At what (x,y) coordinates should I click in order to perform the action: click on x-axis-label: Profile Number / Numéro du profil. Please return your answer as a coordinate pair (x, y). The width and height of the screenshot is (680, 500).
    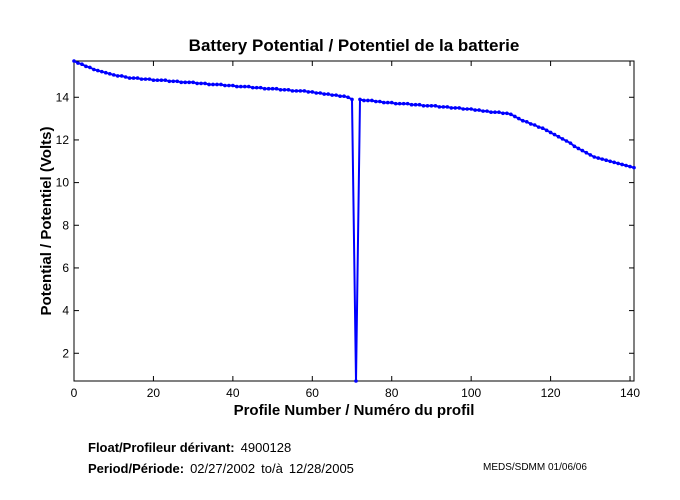
    Looking at the image, I should click on (354, 410).